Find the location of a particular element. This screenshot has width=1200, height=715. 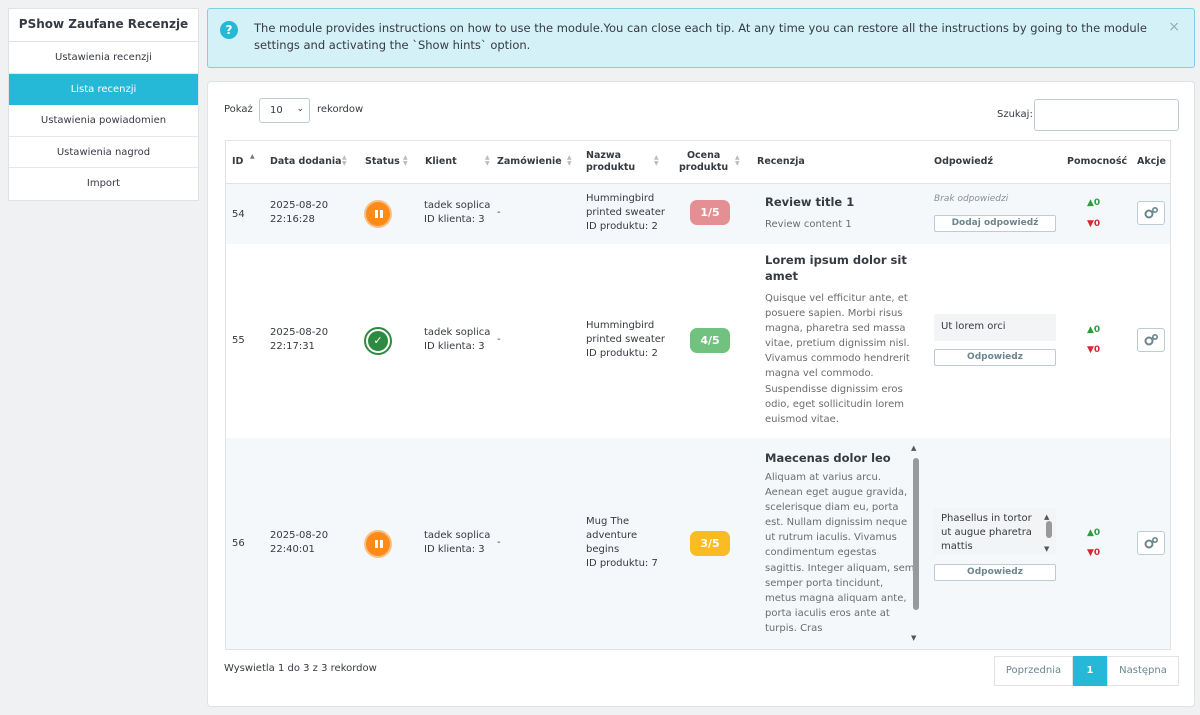

review-scrollbar: ▲ ▼ is located at coordinates (915, 544).